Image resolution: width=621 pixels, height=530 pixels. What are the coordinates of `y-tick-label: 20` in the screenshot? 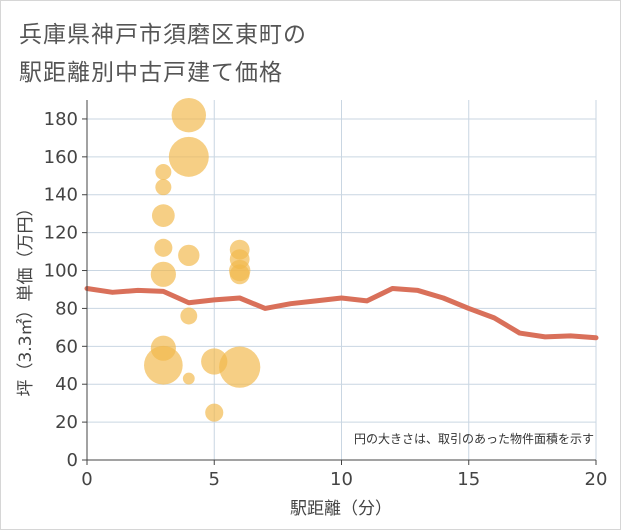 It's located at (66, 422).